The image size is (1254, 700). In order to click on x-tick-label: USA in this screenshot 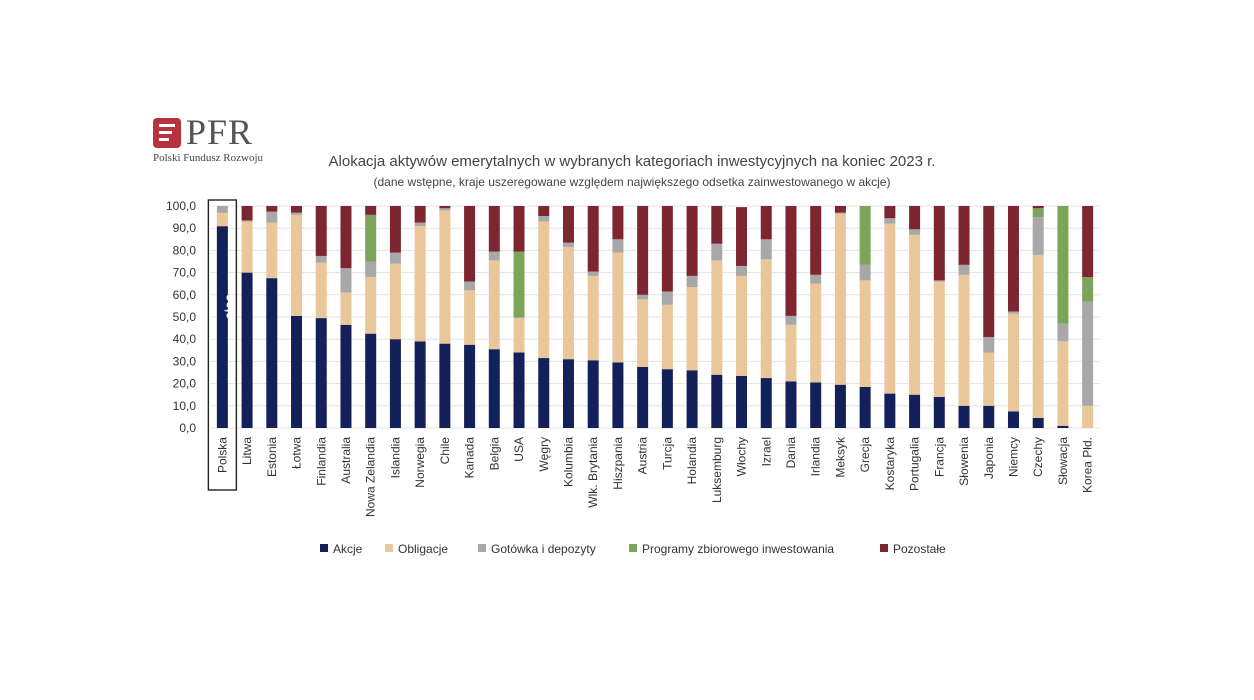, I will do `click(519, 449)`.